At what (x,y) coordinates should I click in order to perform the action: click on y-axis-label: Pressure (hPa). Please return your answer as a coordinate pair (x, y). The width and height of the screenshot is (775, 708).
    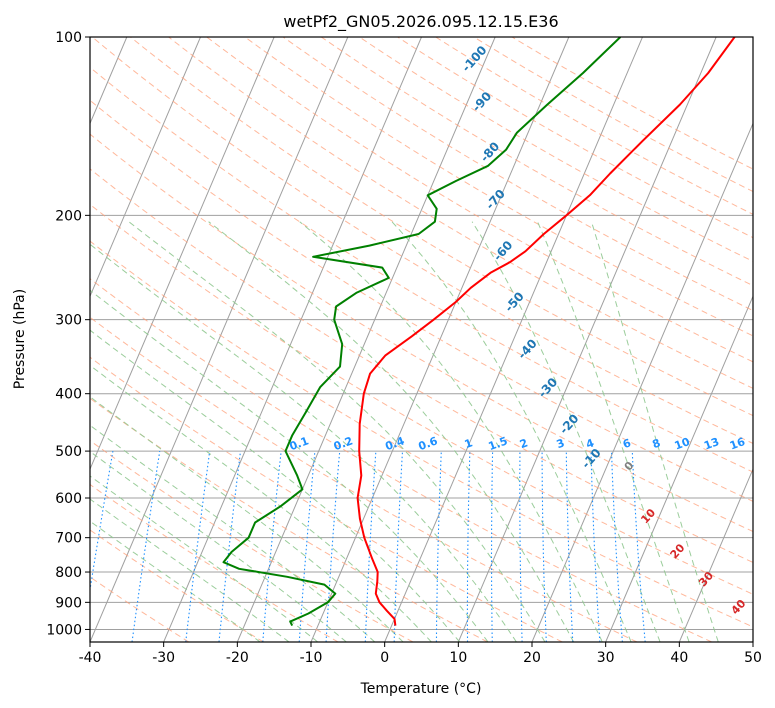
    Looking at the image, I should click on (20, 339).